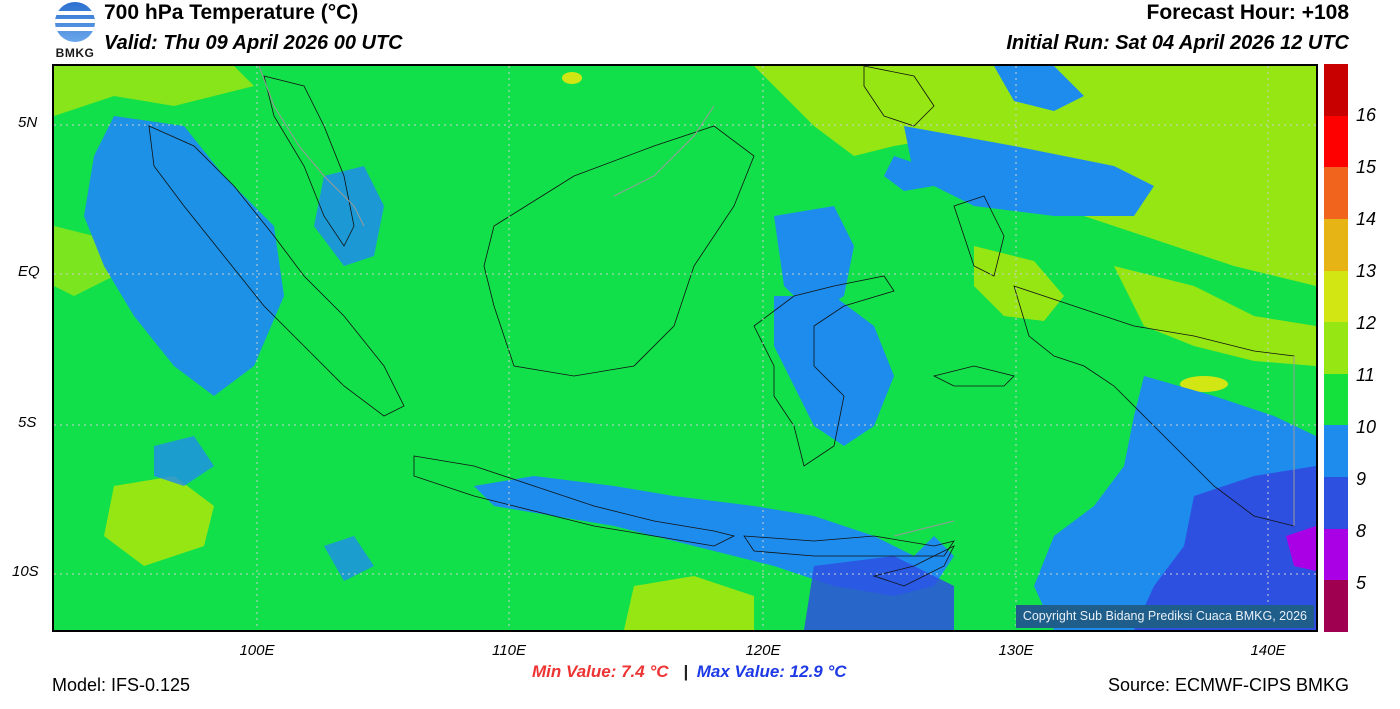 This screenshot has height=709, width=1400. I want to click on lat-label-10s: 10S, so click(25, 571).